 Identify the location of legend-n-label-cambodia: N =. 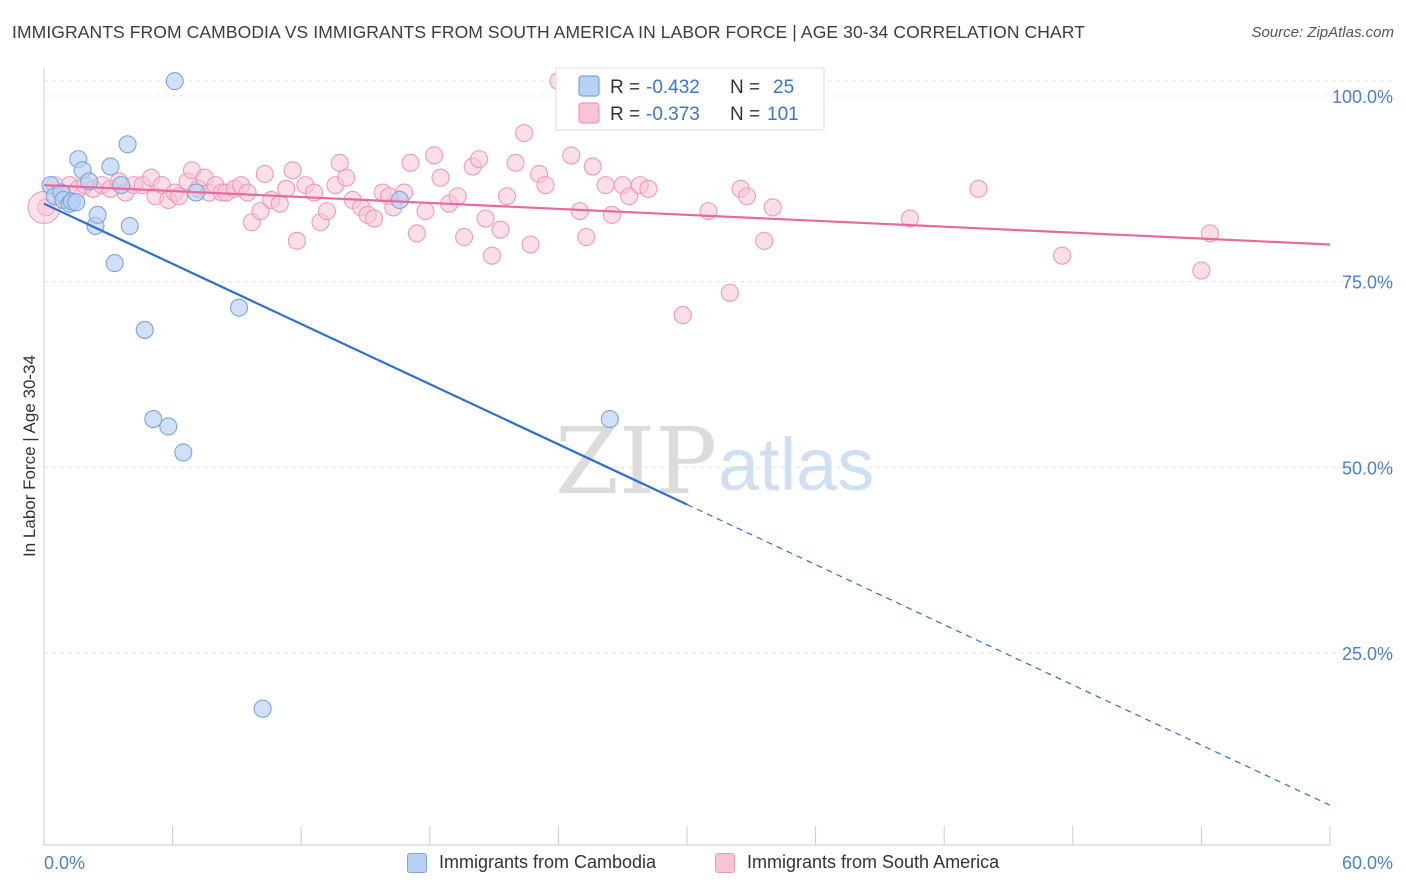
(745, 87).